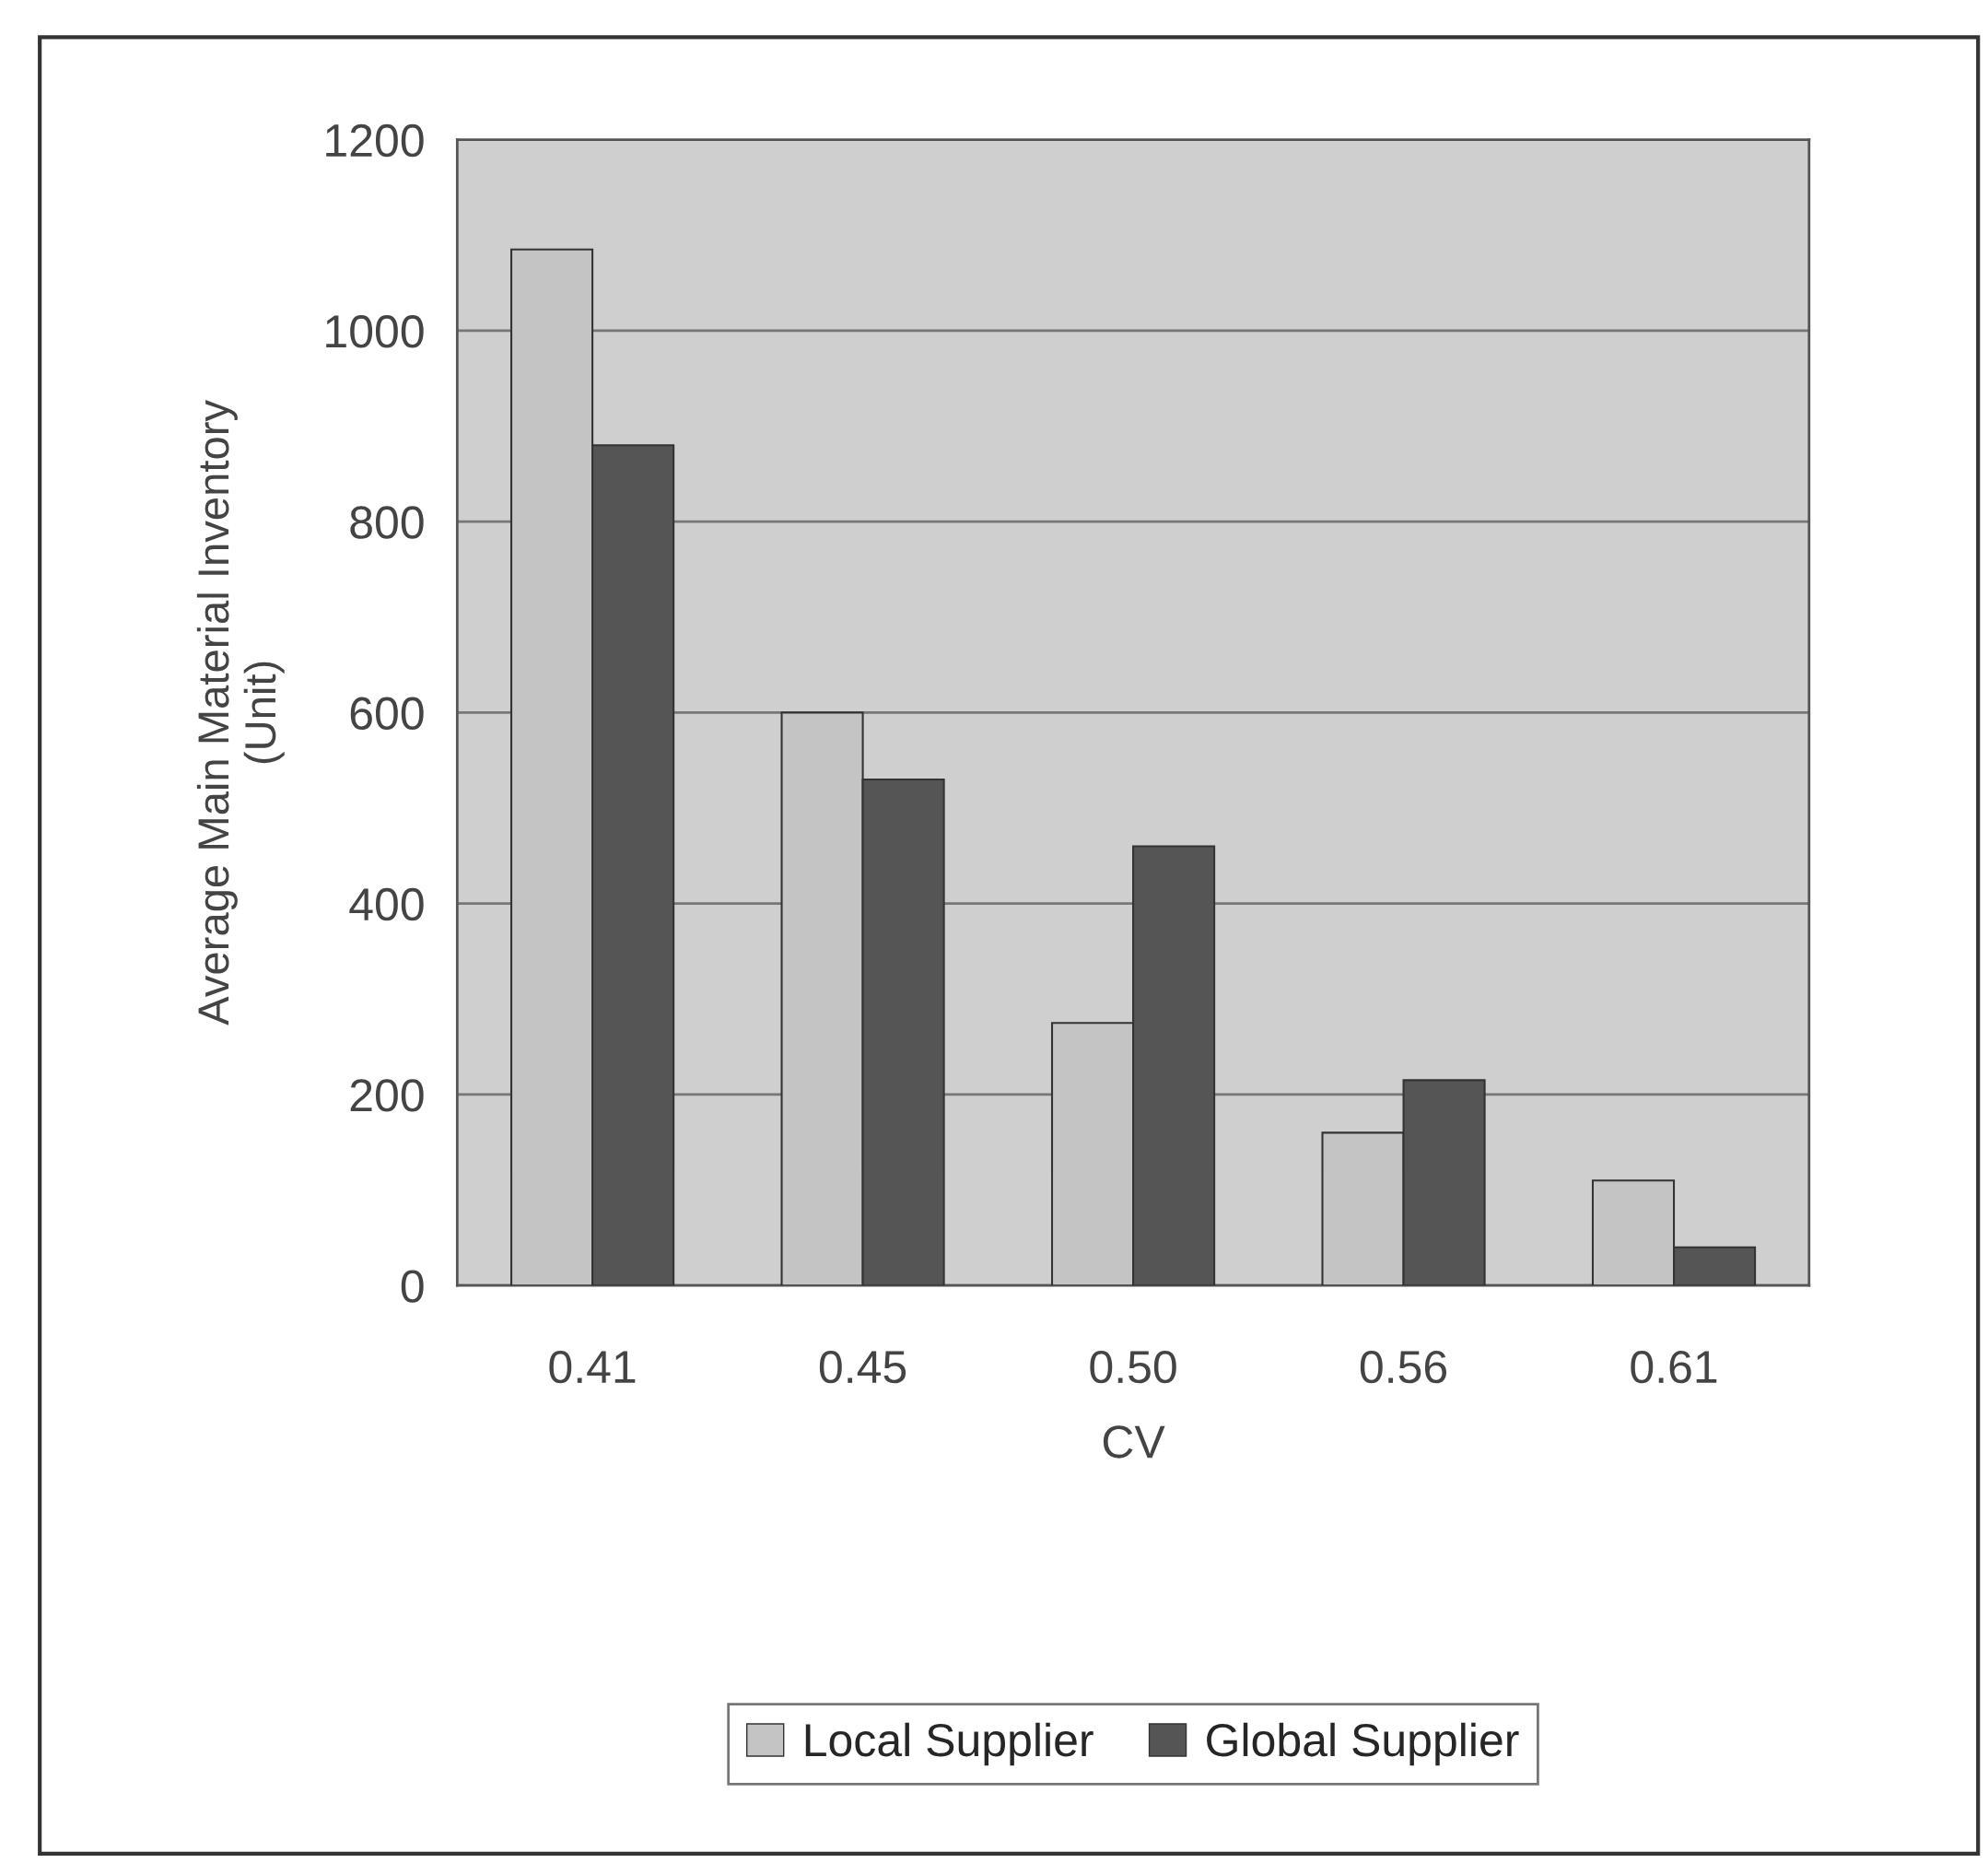 The width and height of the screenshot is (1988, 1863). Describe the element at coordinates (949, 1744) in the screenshot. I see `legend-label: Local Supplier` at that location.